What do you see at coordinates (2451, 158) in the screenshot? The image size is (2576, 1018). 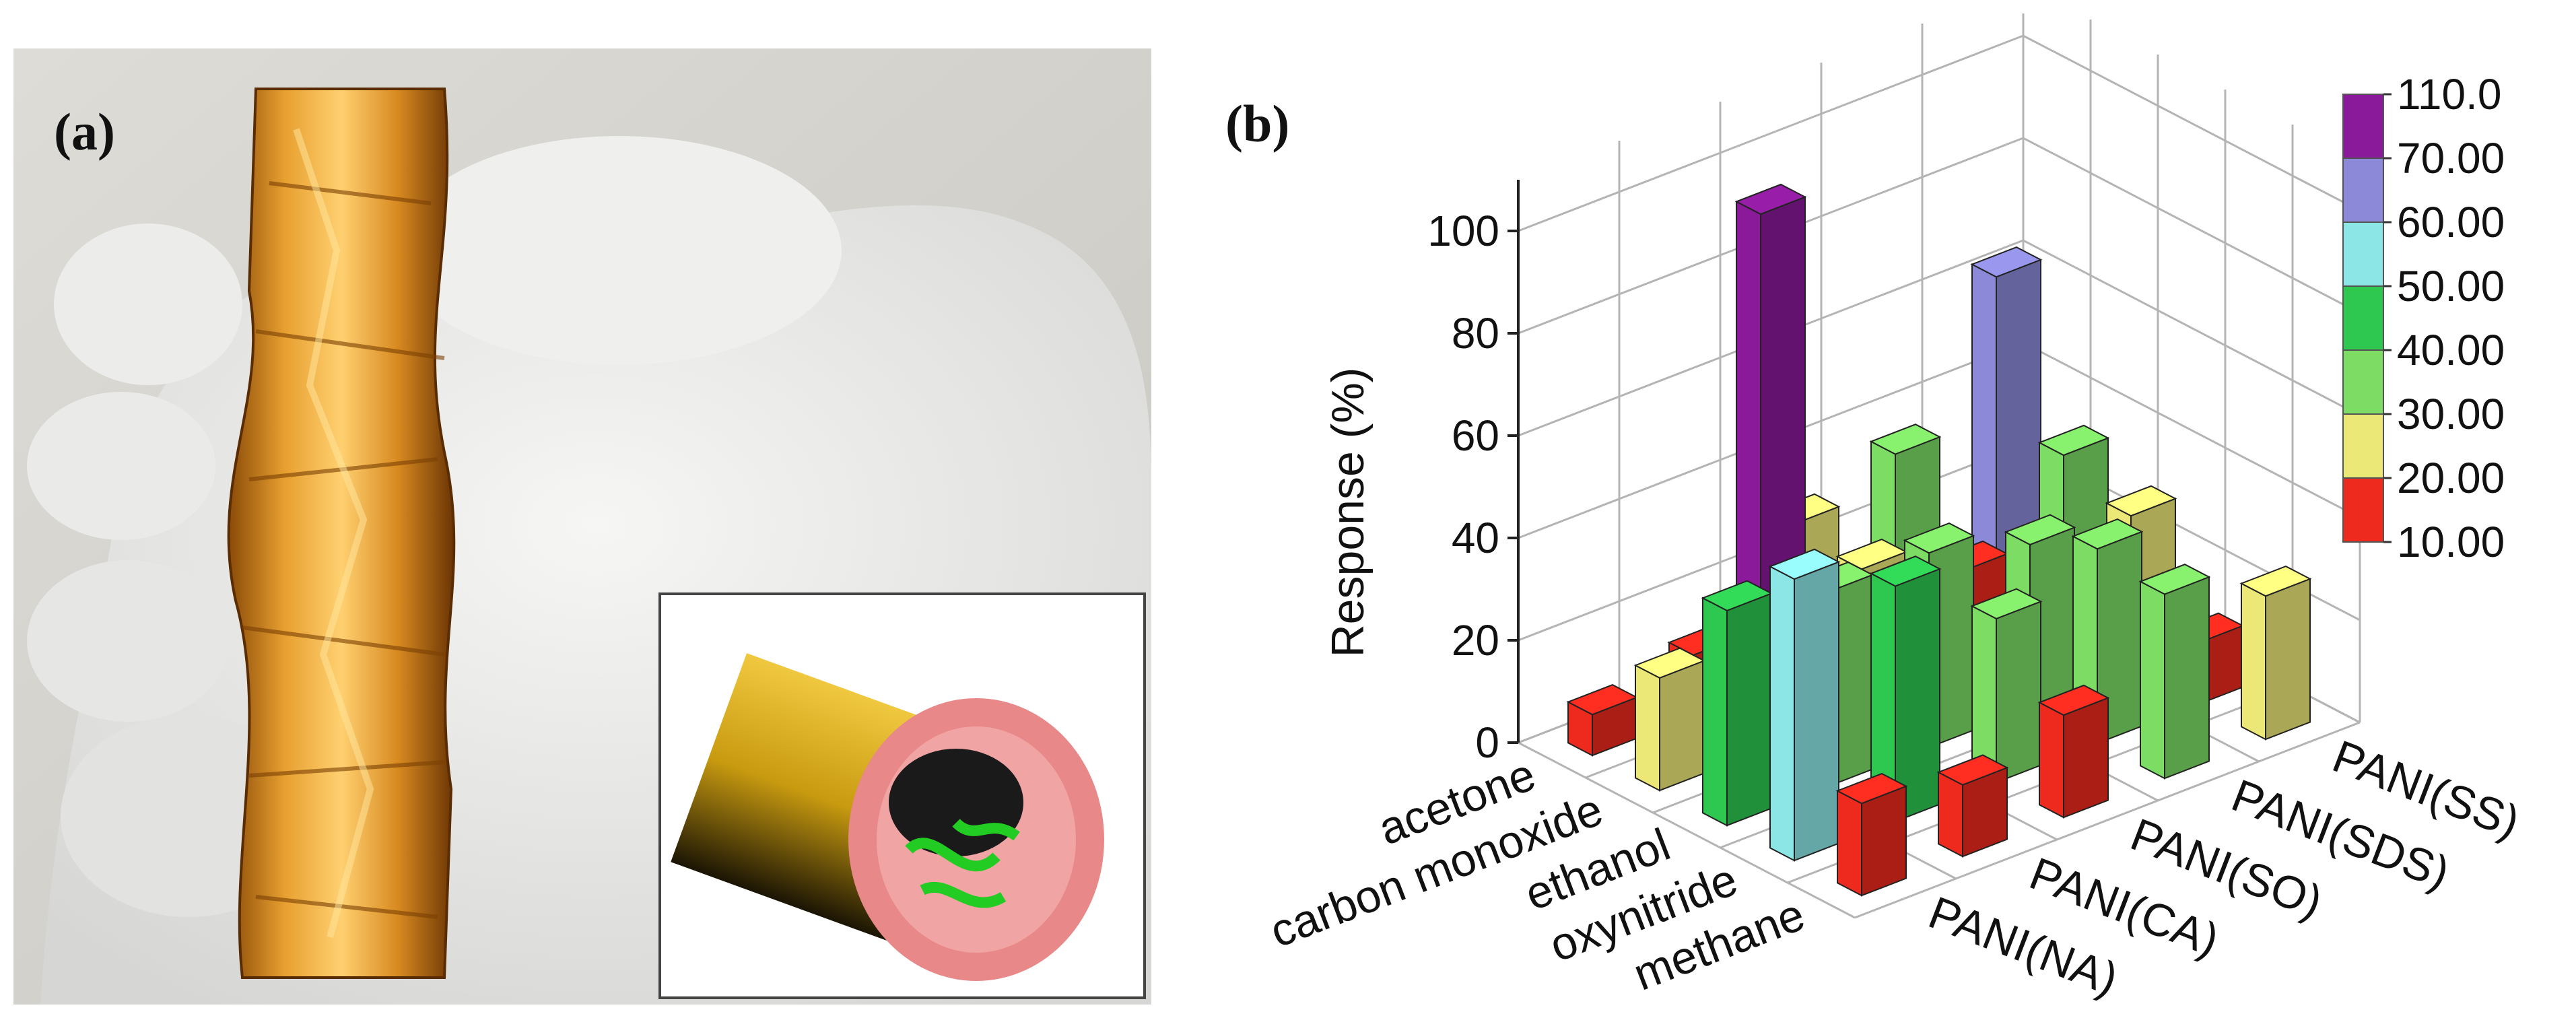 I see `legend-label: 70.00` at bounding box center [2451, 158].